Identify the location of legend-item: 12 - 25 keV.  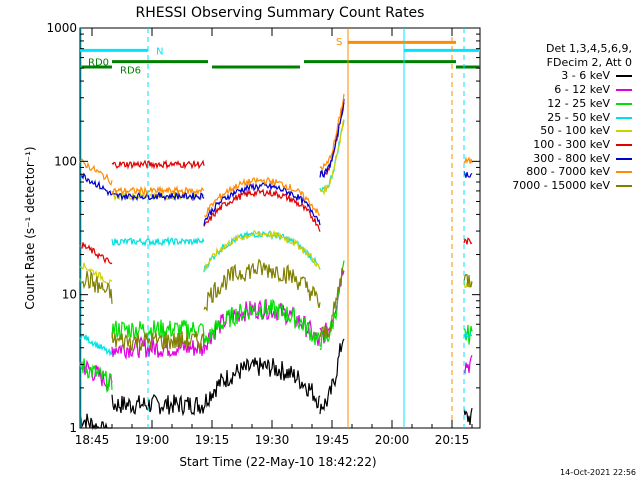
(572, 104).